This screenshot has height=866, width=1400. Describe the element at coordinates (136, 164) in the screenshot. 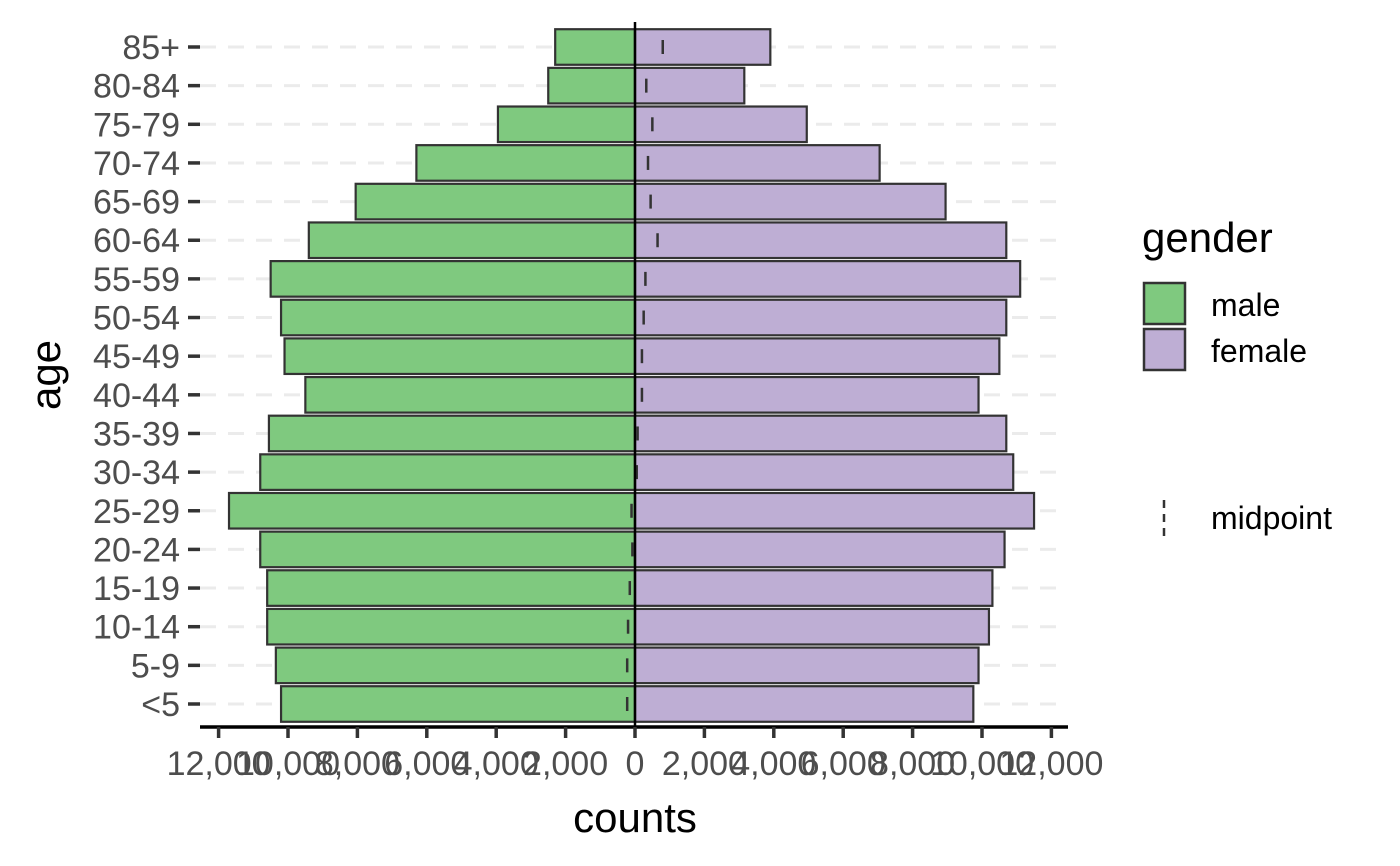

I see `y-tick-label: 70-74` at that location.